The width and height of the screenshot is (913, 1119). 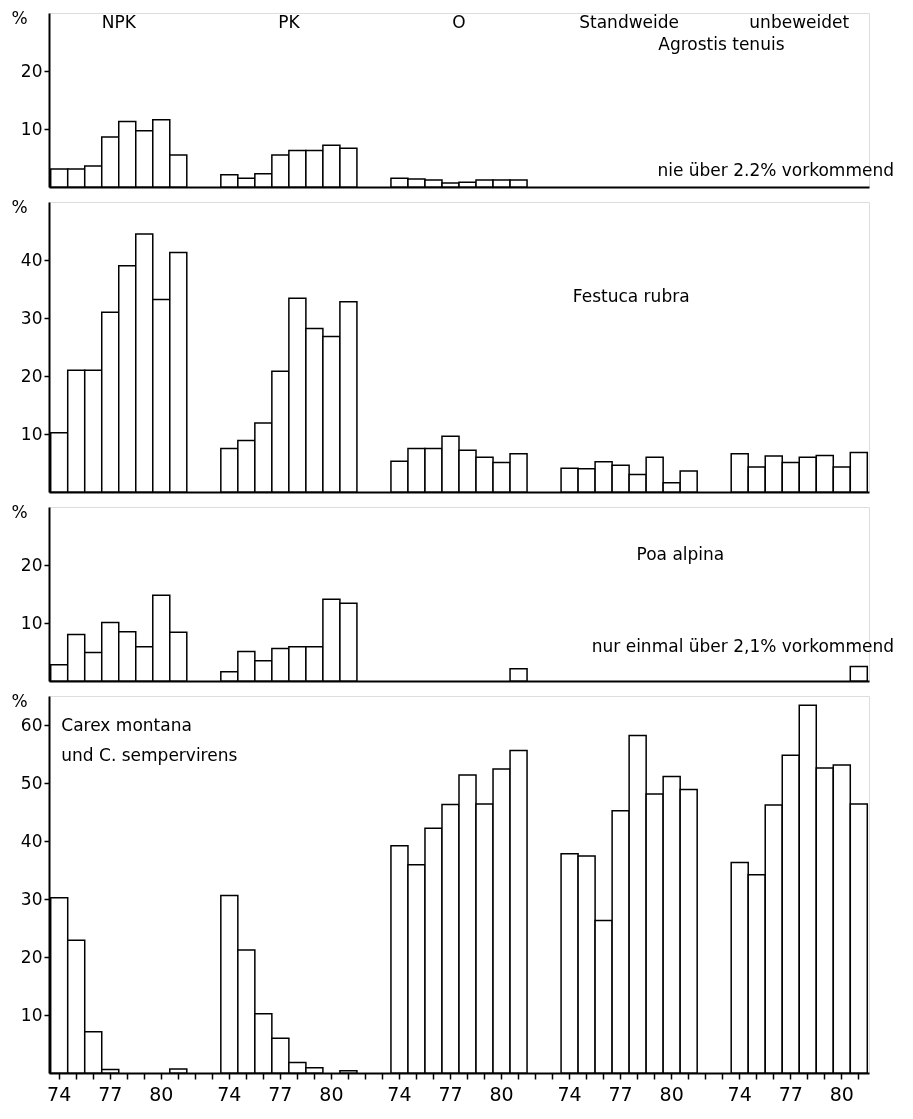 What do you see at coordinates (680, 554) in the screenshot?
I see `text: Poa alpina` at bounding box center [680, 554].